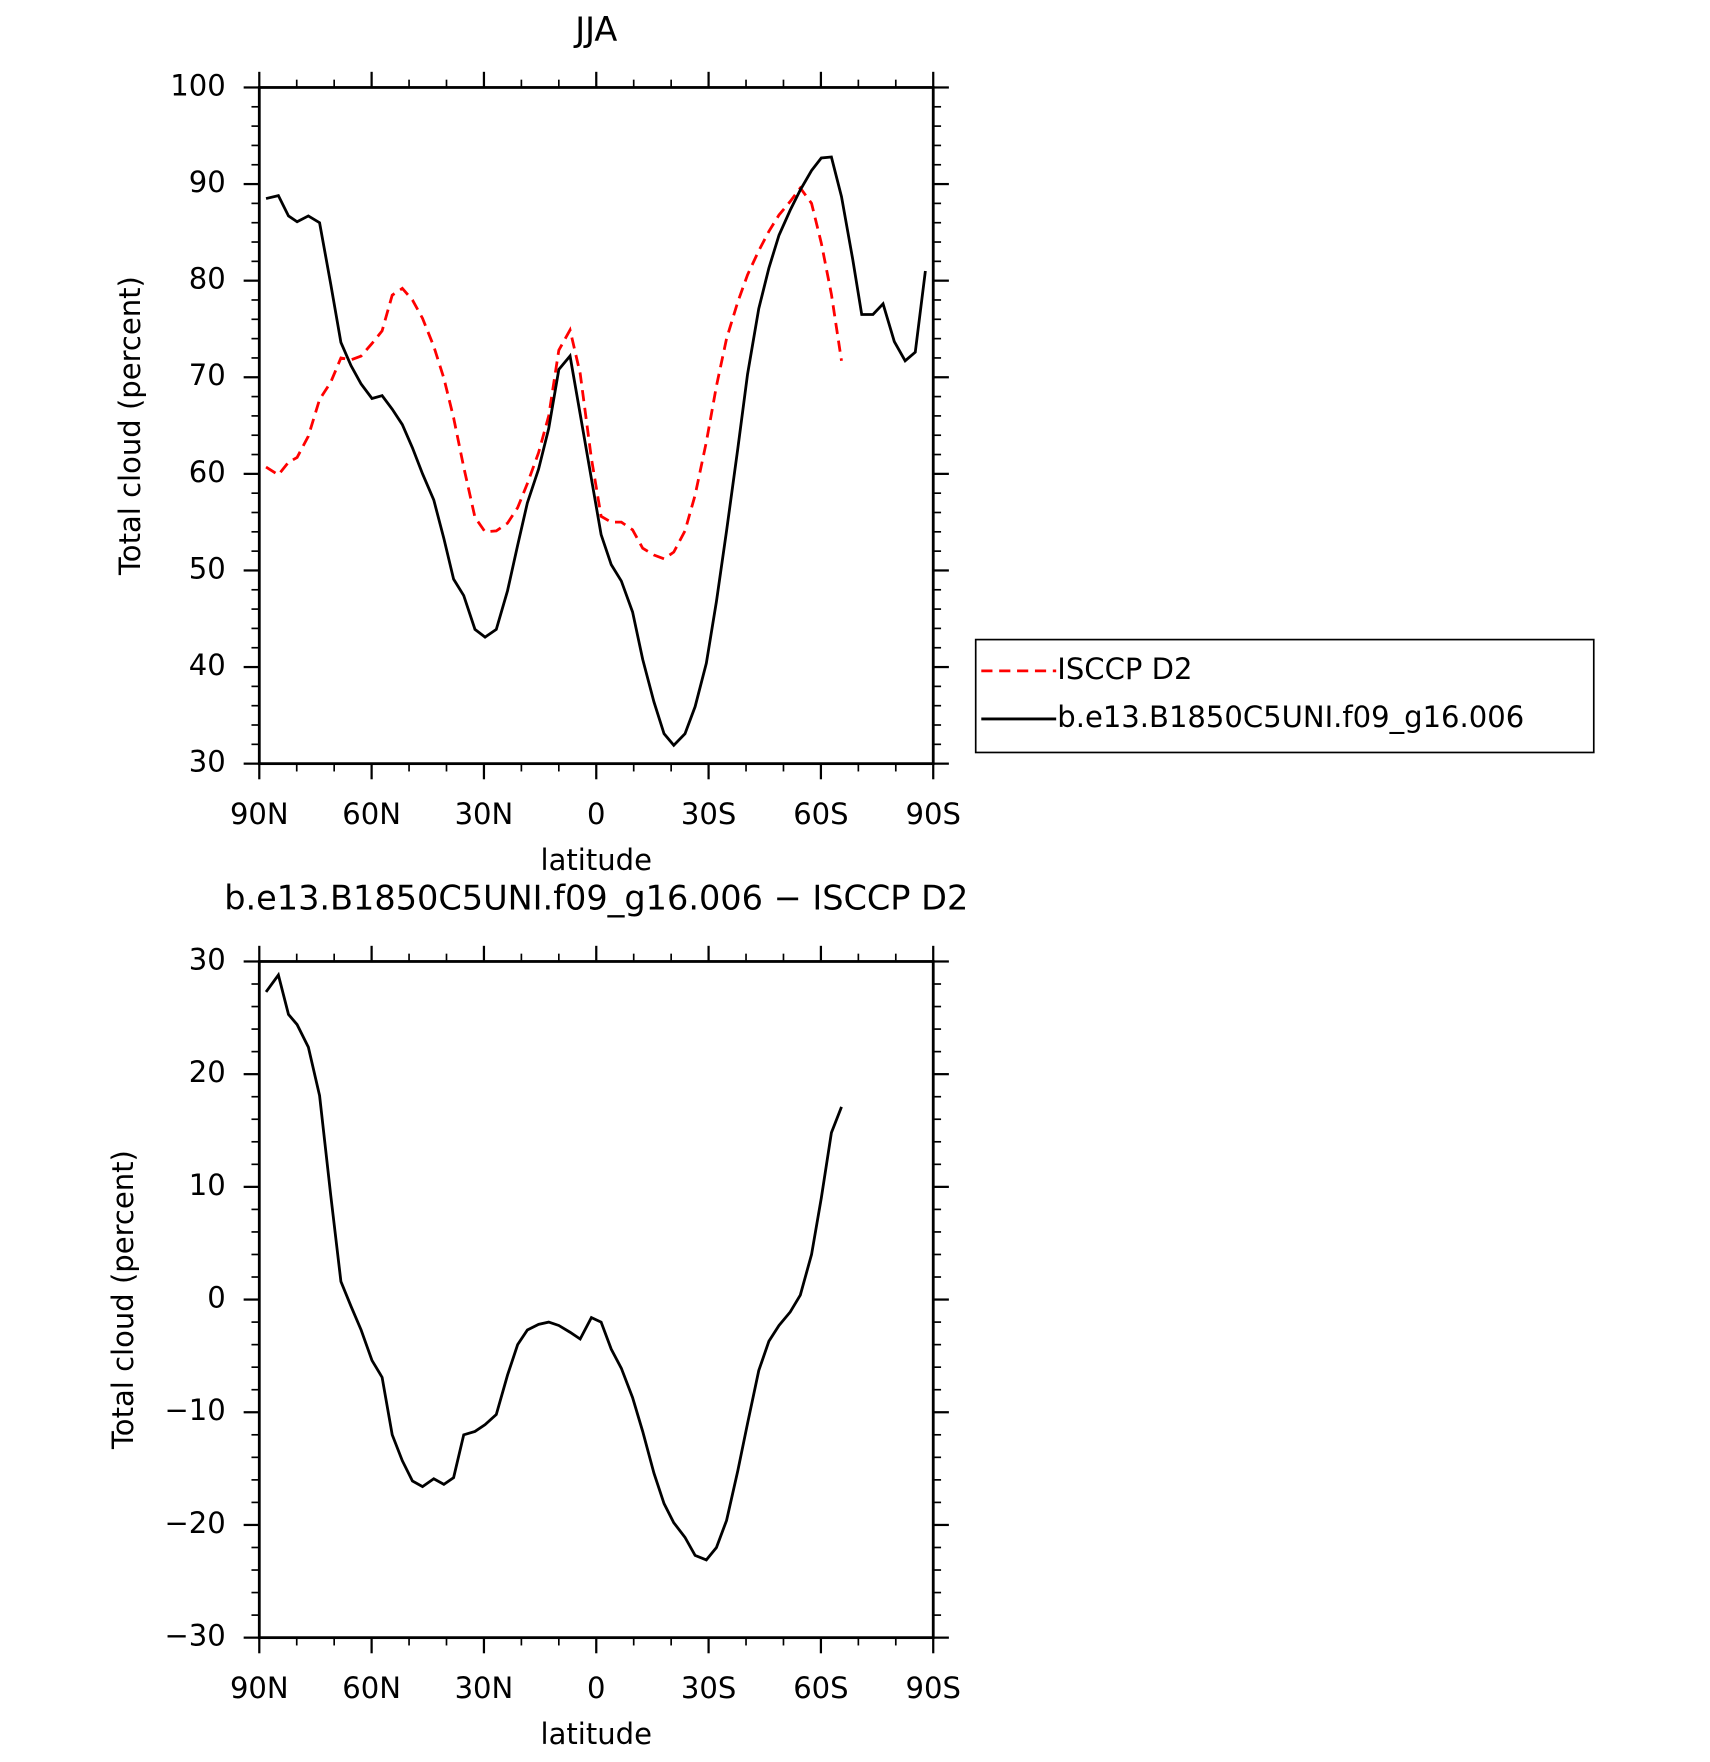  What do you see at coordinates (197, 85) in the screenshot?
I see `y-tick-label: 100` at bounding box center [197, 85].